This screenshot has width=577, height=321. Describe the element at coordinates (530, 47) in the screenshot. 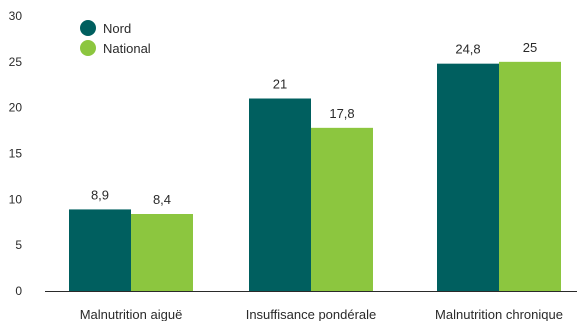

I see `data-label: 25` at that location.